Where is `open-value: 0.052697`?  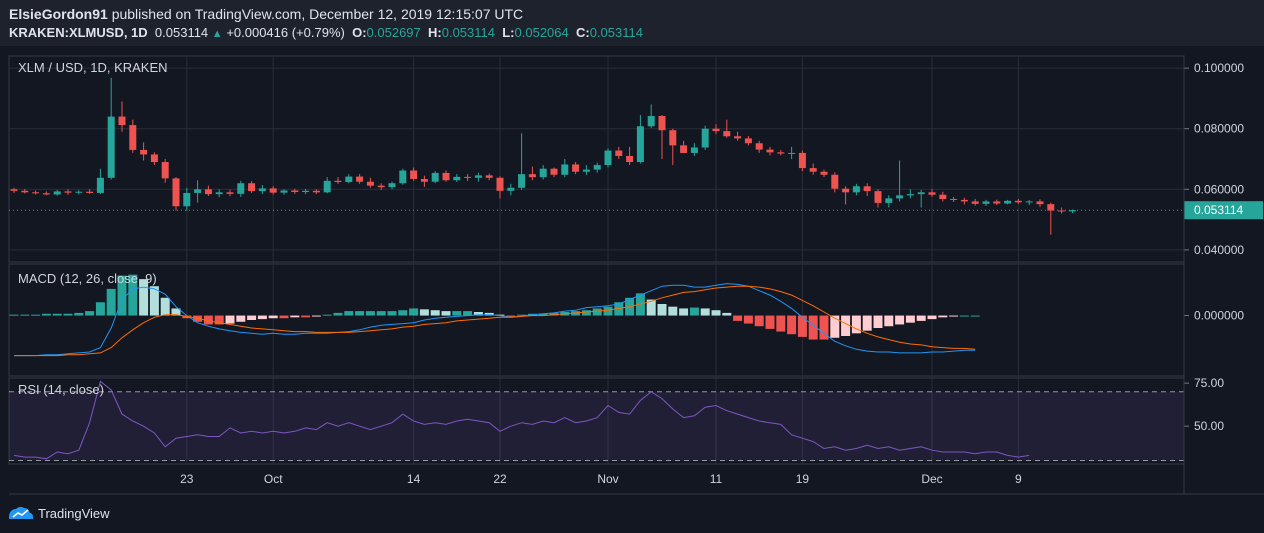
open-value: 0.052697 is located at coordinates (393, 32).